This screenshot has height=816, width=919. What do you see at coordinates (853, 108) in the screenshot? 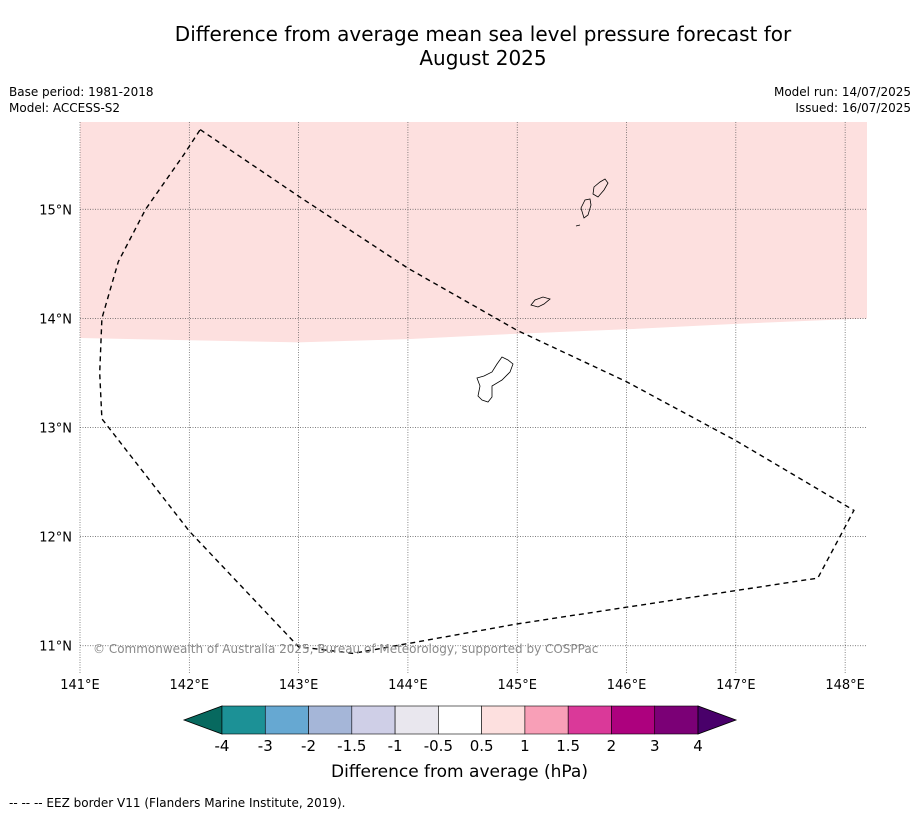
I see `issued-date: Issued: 16/07/2025` at bounding box center [853, 108].